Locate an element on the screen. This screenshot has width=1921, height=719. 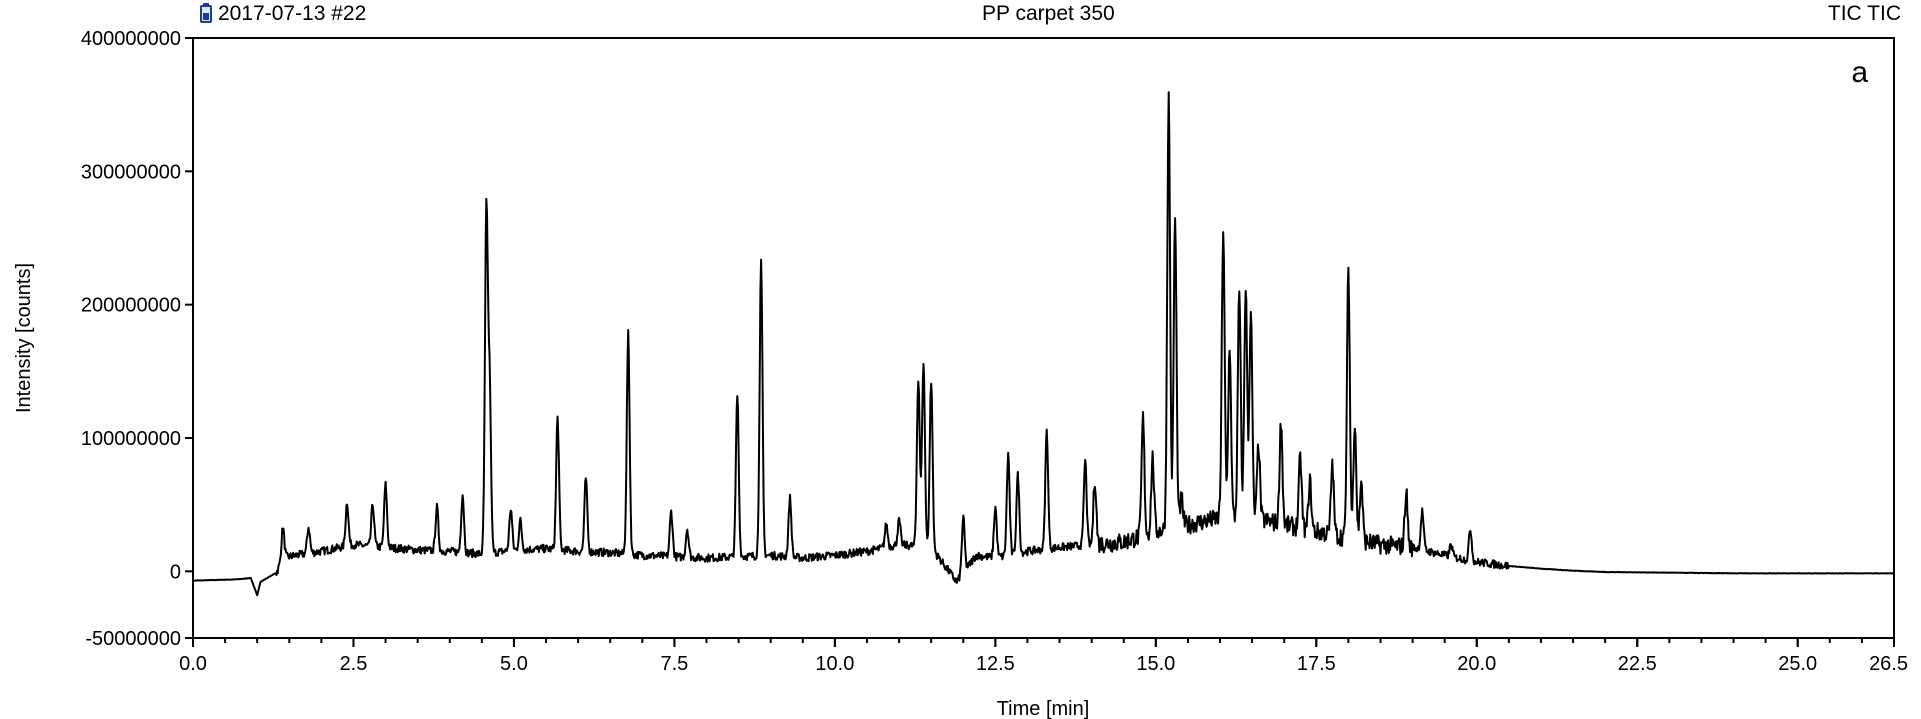
x-tick-label: 22.5 is located at coordinates (1637, 664).